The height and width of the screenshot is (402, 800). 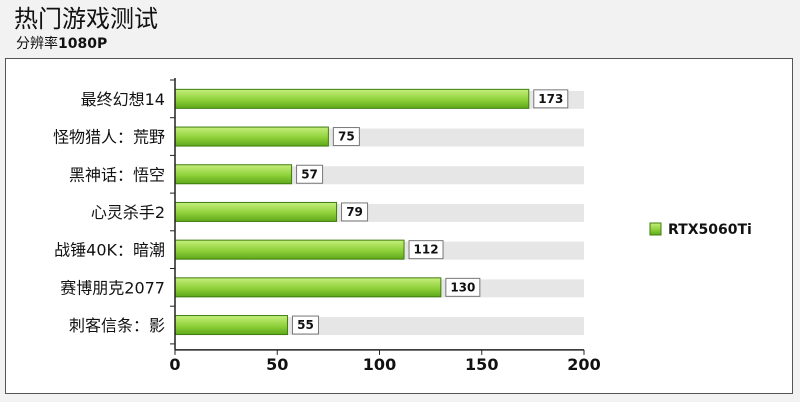 What do you see at coordinates (37, 44) in the screenshot?
I see `subtitle-prefix: 分辨率` at bounding box center [37, 44].